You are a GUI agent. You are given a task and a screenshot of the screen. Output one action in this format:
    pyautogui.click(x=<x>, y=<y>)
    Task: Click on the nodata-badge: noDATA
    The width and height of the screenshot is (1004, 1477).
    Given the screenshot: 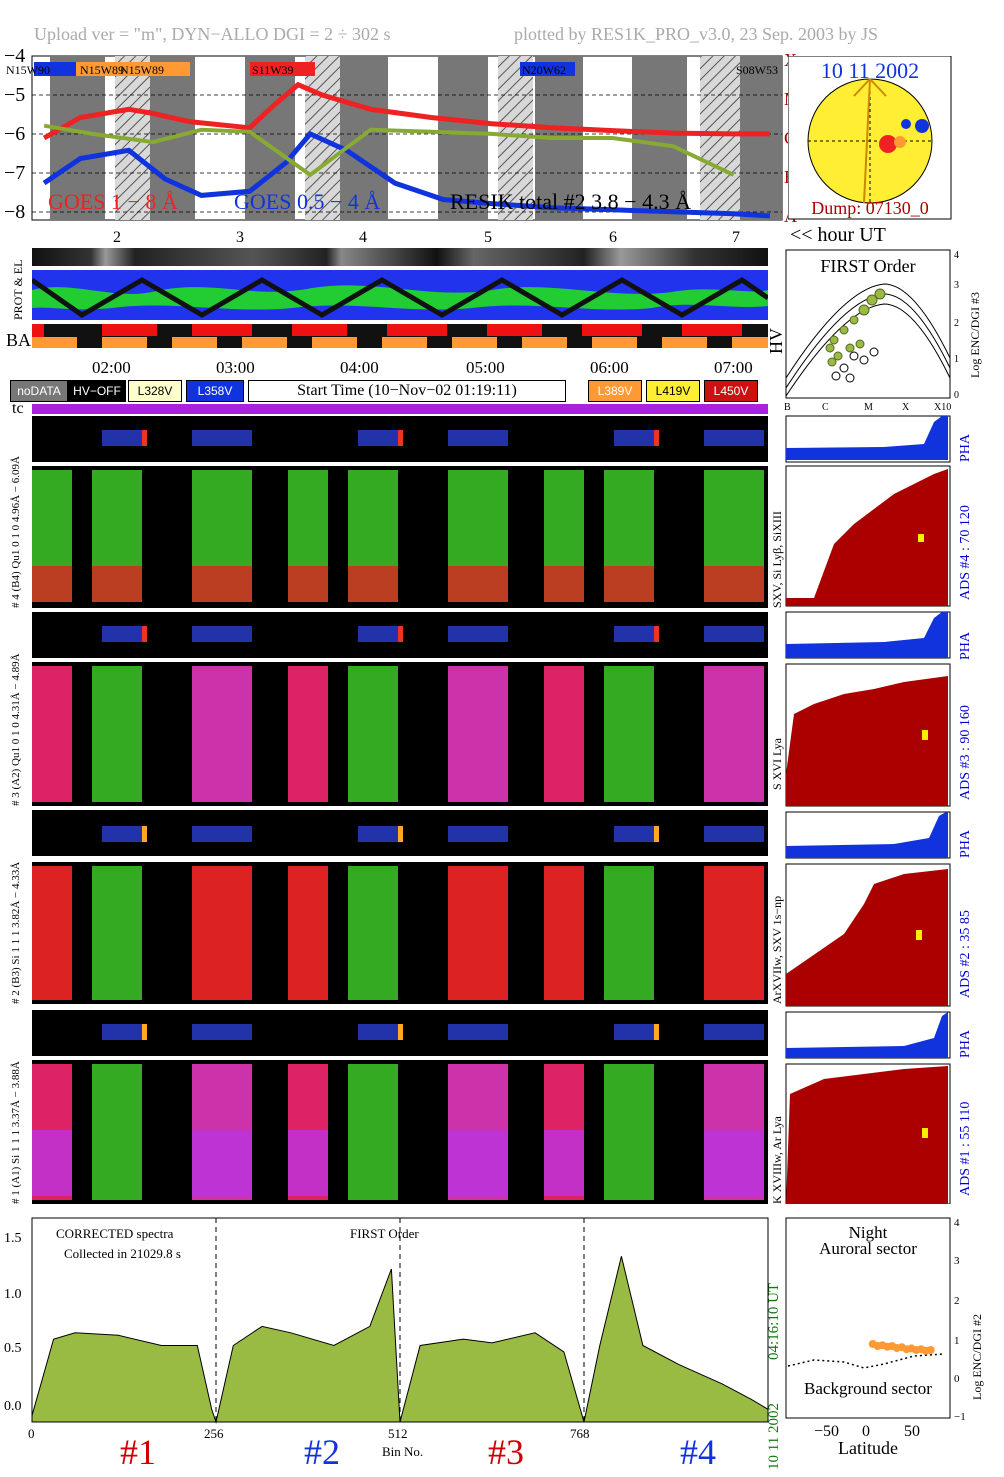 What is the action you would take?
    pyautogui.click(x=39, y=391)
    